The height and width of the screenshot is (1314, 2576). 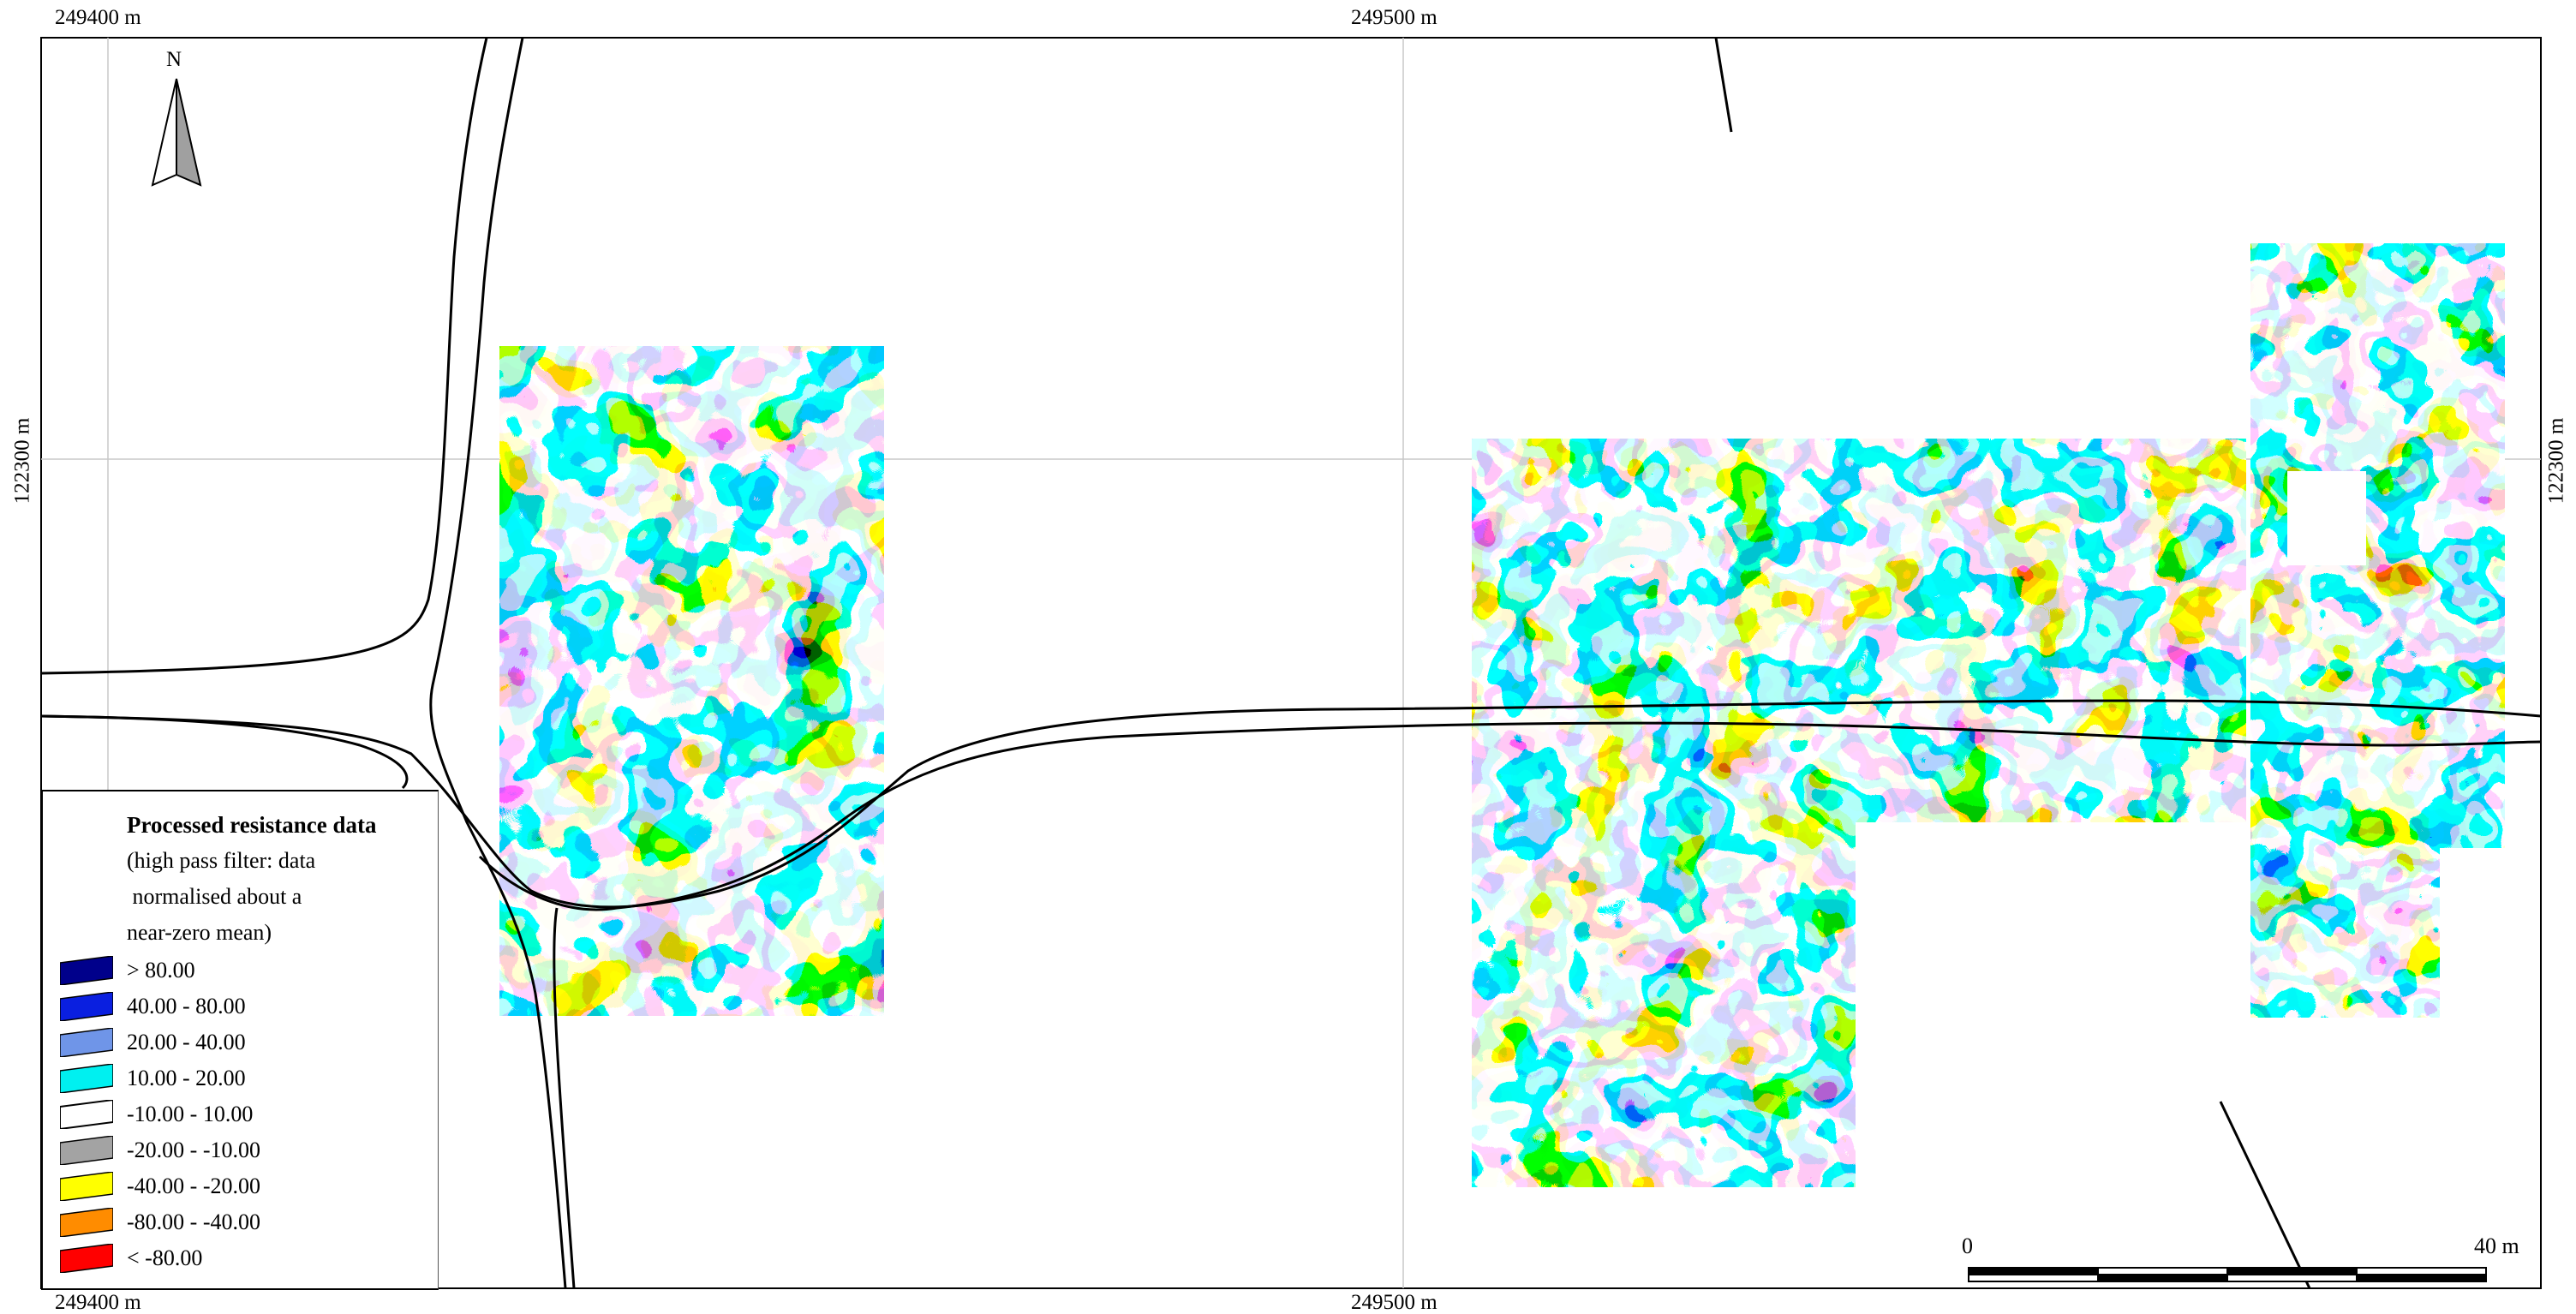 I want to click on survey-gap, so click(x=2327, y=518).